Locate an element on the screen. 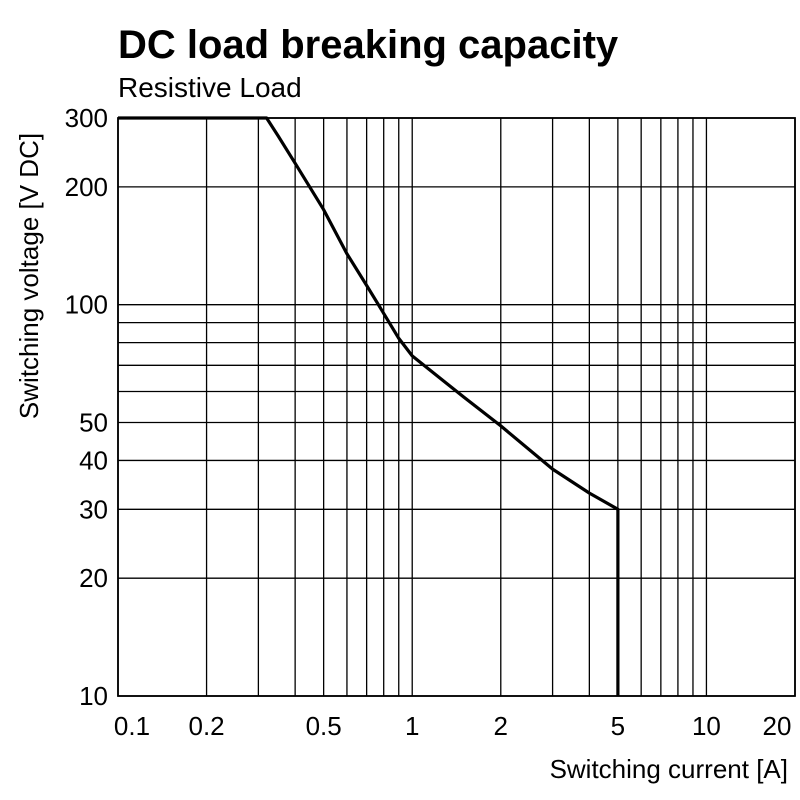 This screenshot has width=800, height=800. y-tick-labels: 10 20 30 40 50 100 200 300 is located at coordinates (86, 407).